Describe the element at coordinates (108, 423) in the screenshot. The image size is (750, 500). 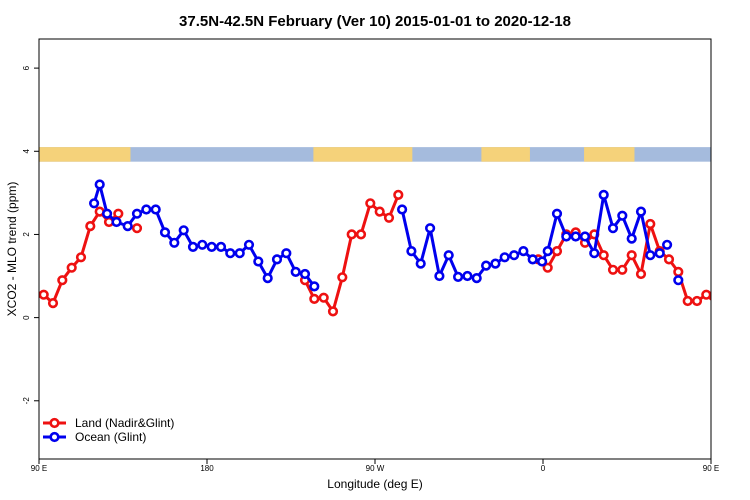
I see `legend-entry-land: Land (Nadir&Glint)` at that location.